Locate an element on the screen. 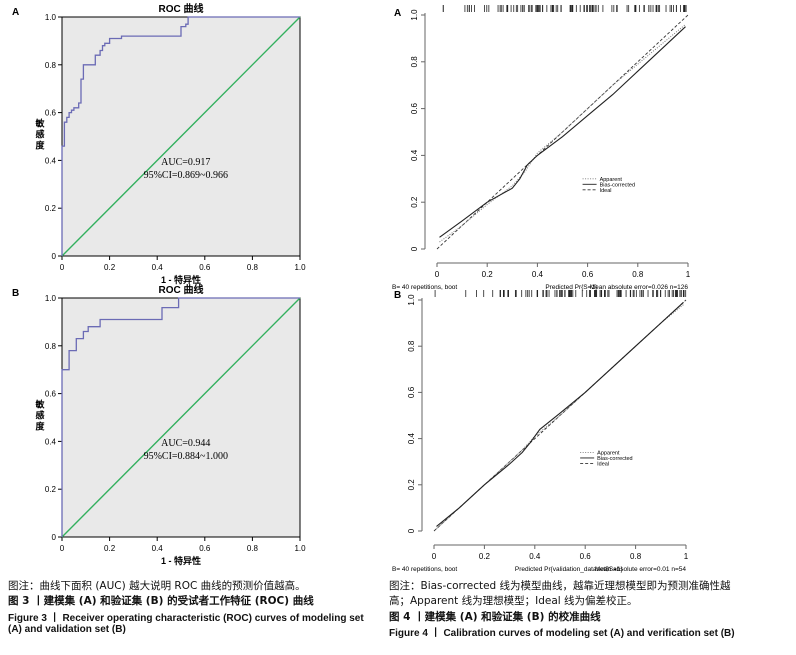 The width and height of the screenshot is (796, 655). roc1-x-tick-label: 0 is located at coordinates (62, 548).